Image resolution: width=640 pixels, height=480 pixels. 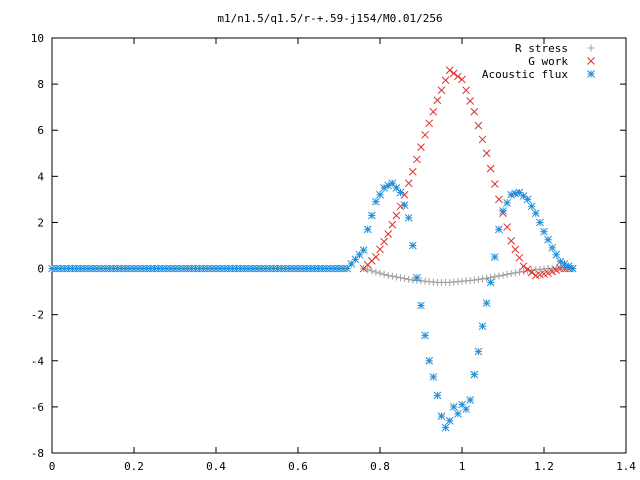 I want to click on x-tick-label: 1.4, so click(x=626, y=466).